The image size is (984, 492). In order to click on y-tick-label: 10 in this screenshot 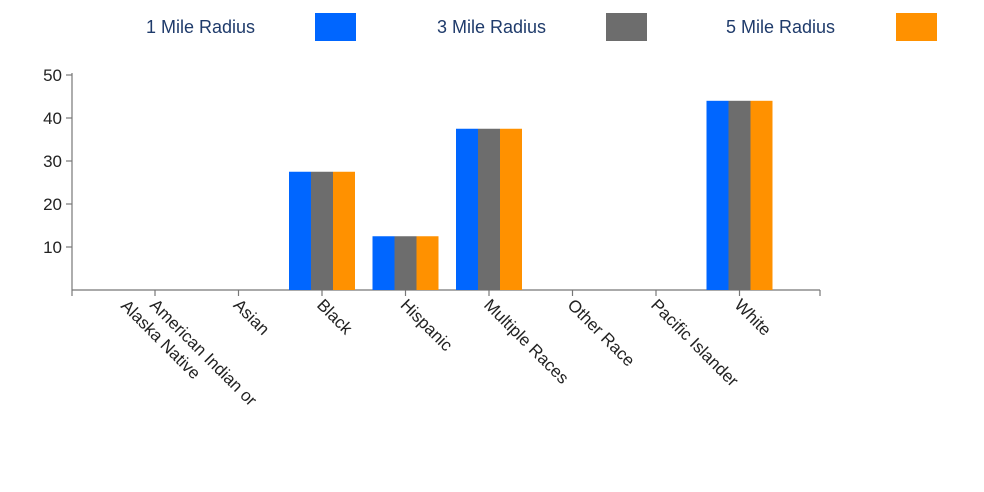, I will do `click(52, 247)`.